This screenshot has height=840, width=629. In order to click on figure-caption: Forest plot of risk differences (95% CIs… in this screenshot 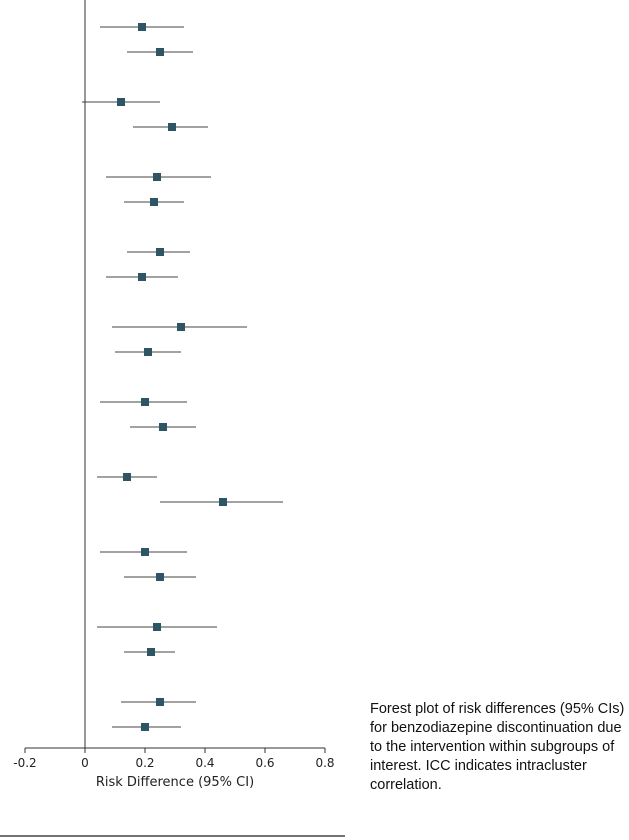, I will do `click(497, 747)`.